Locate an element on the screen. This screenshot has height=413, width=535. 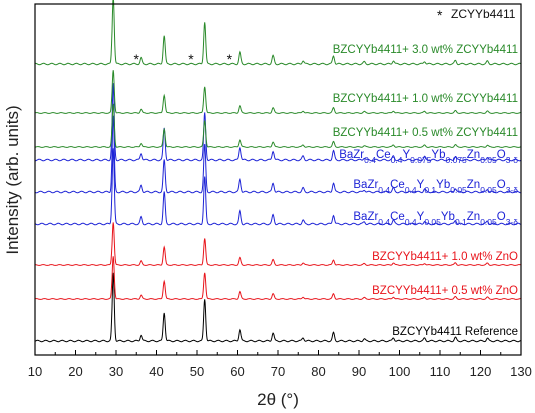
impurity-marks: * * * is located at coordinates (183, 59).